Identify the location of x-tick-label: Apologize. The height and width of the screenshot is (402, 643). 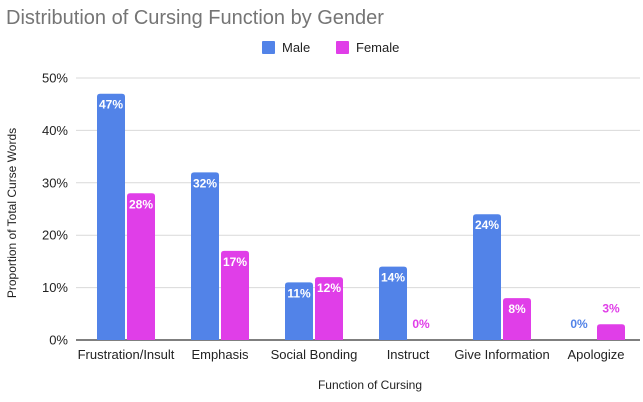
(595, 354).